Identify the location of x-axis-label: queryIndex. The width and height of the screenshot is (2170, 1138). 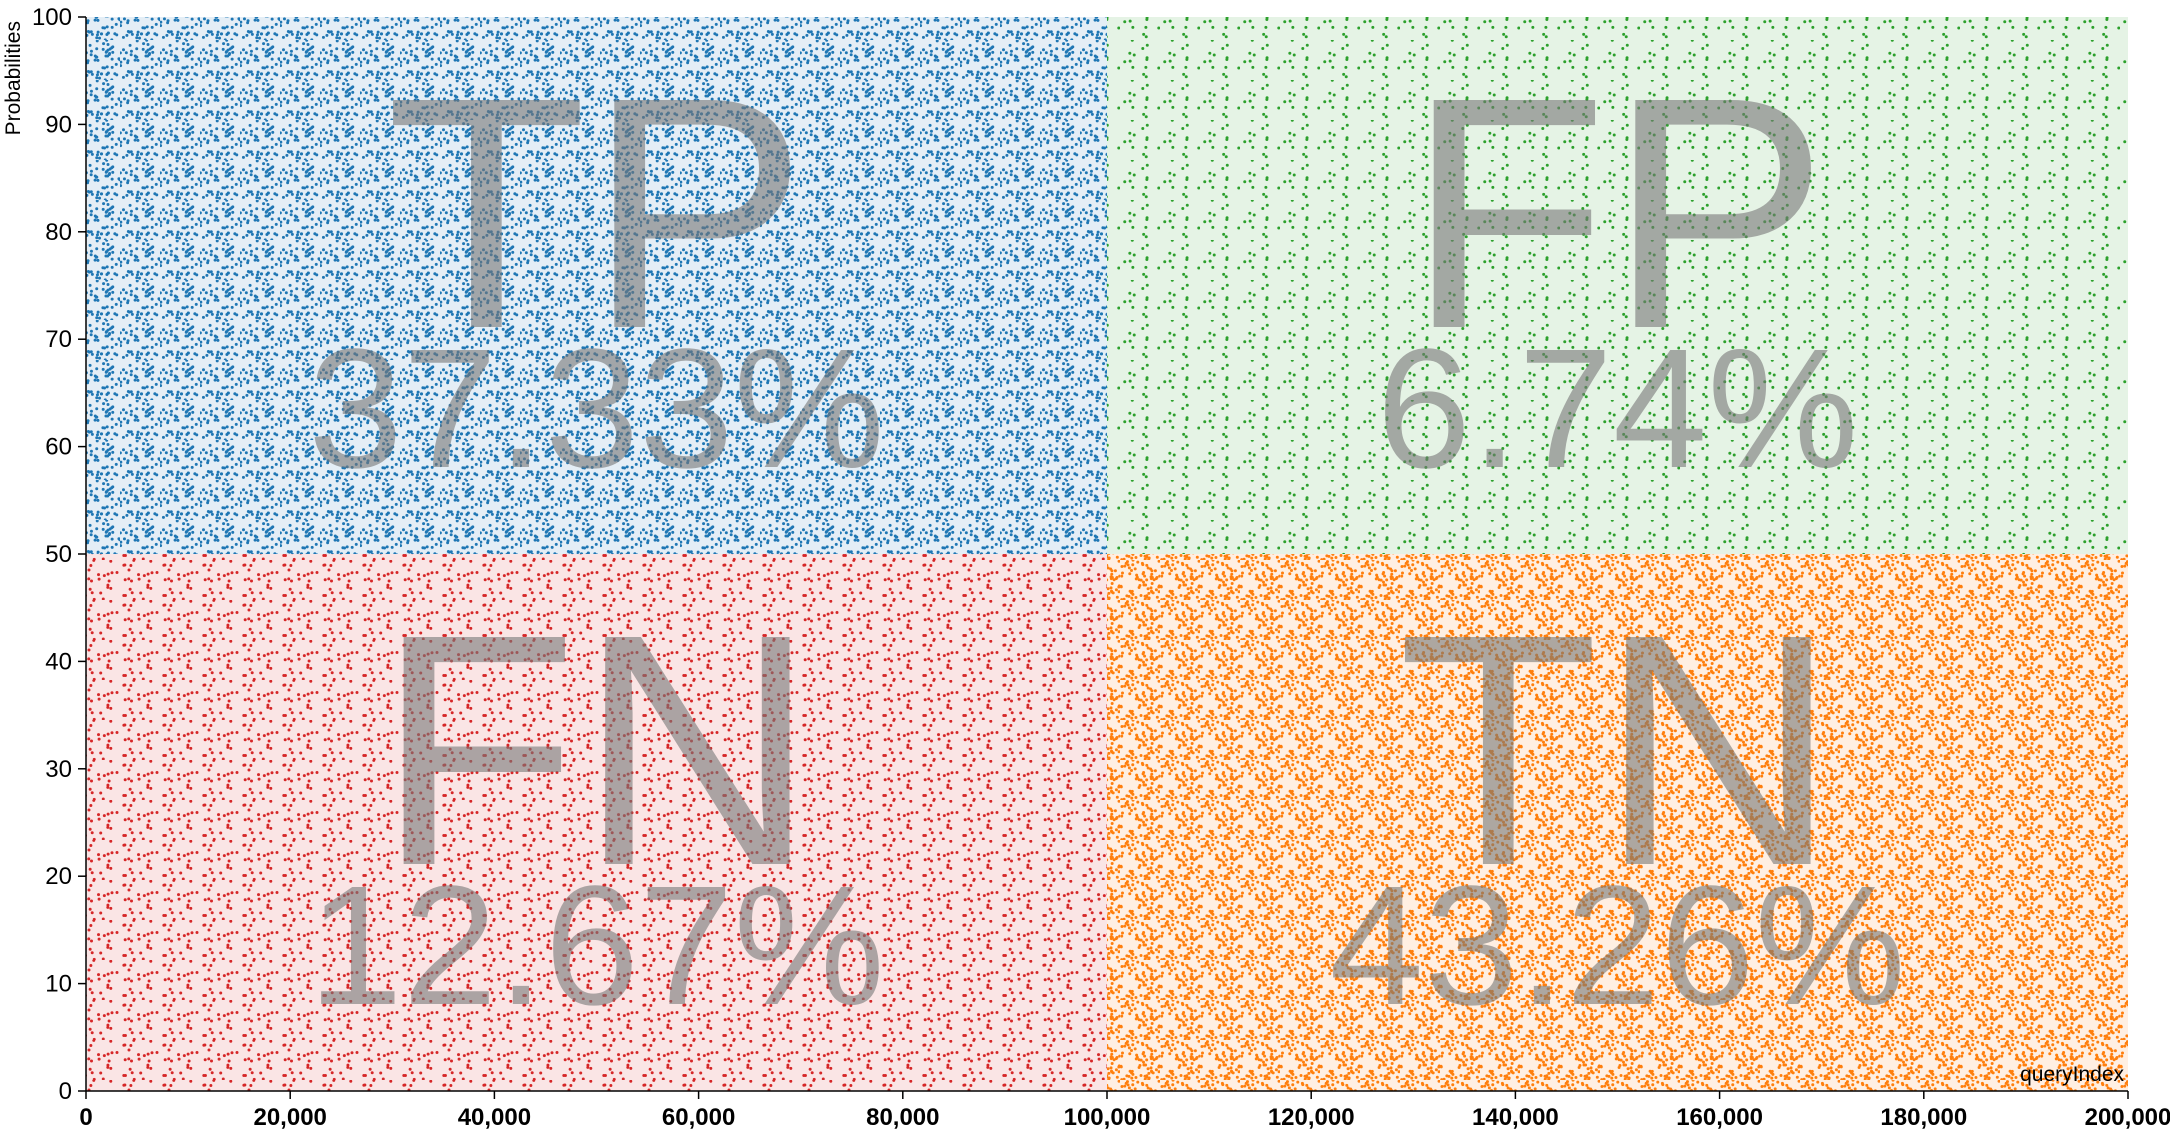
(2072, 1074).